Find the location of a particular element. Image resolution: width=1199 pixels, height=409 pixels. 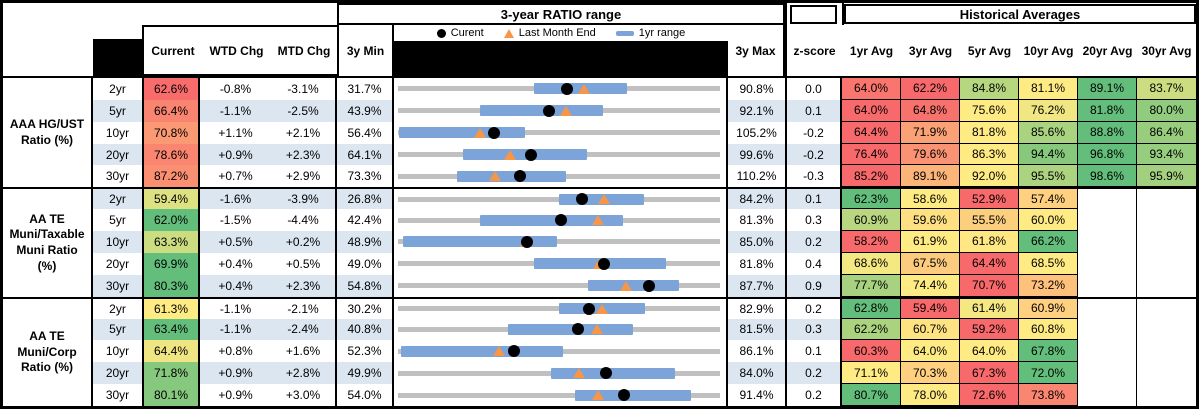

avg-cell: 71.9% is located at coordinates (930, 132).